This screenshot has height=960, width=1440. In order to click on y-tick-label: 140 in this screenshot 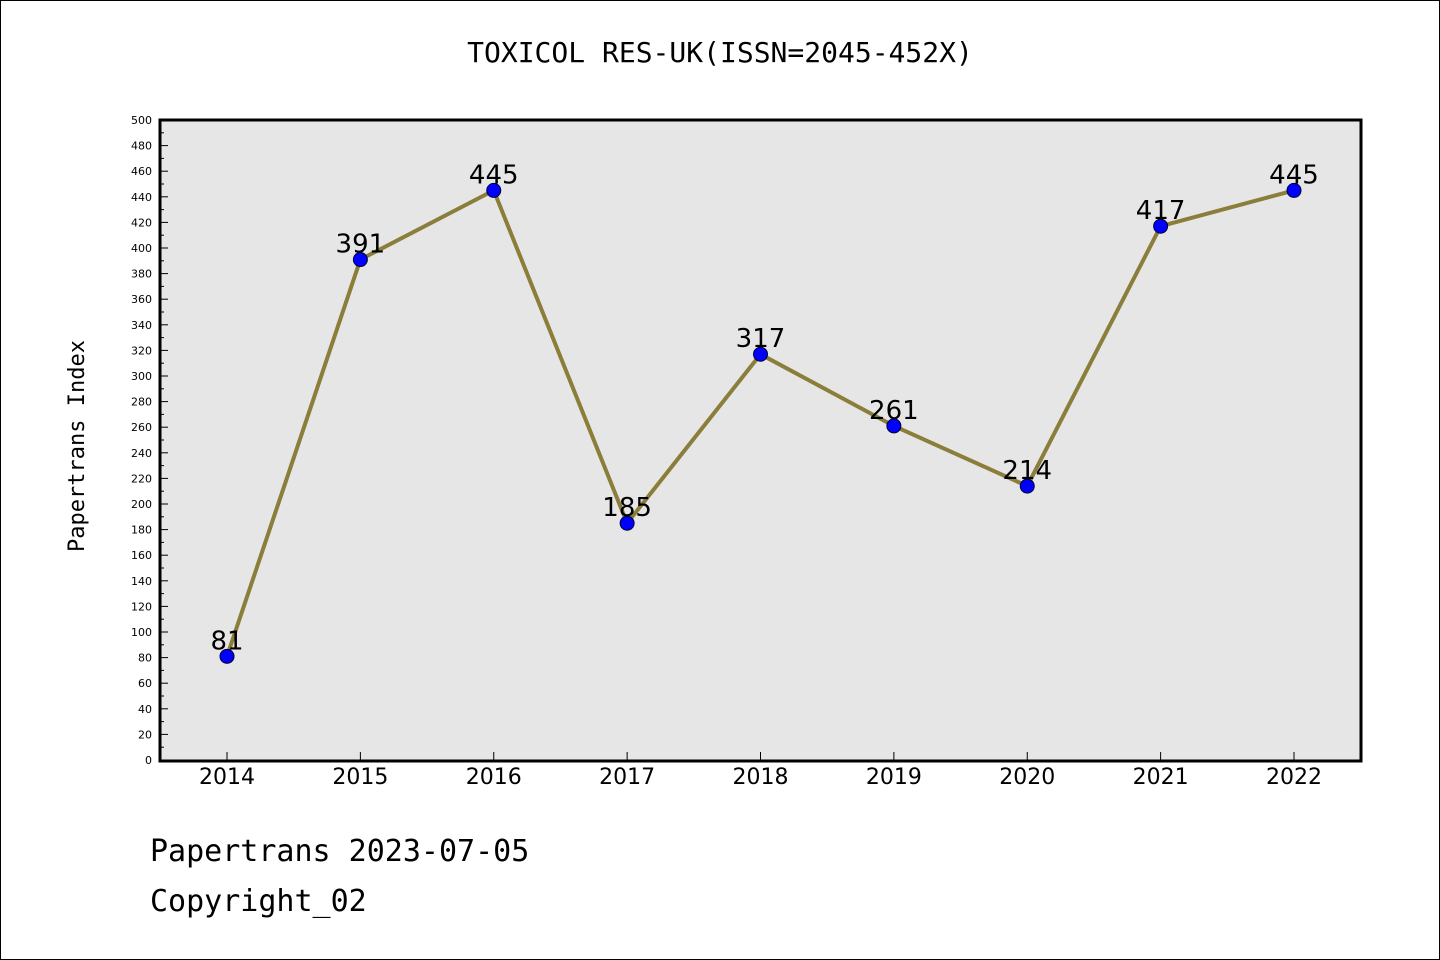, I will do `click(141, 581)`.